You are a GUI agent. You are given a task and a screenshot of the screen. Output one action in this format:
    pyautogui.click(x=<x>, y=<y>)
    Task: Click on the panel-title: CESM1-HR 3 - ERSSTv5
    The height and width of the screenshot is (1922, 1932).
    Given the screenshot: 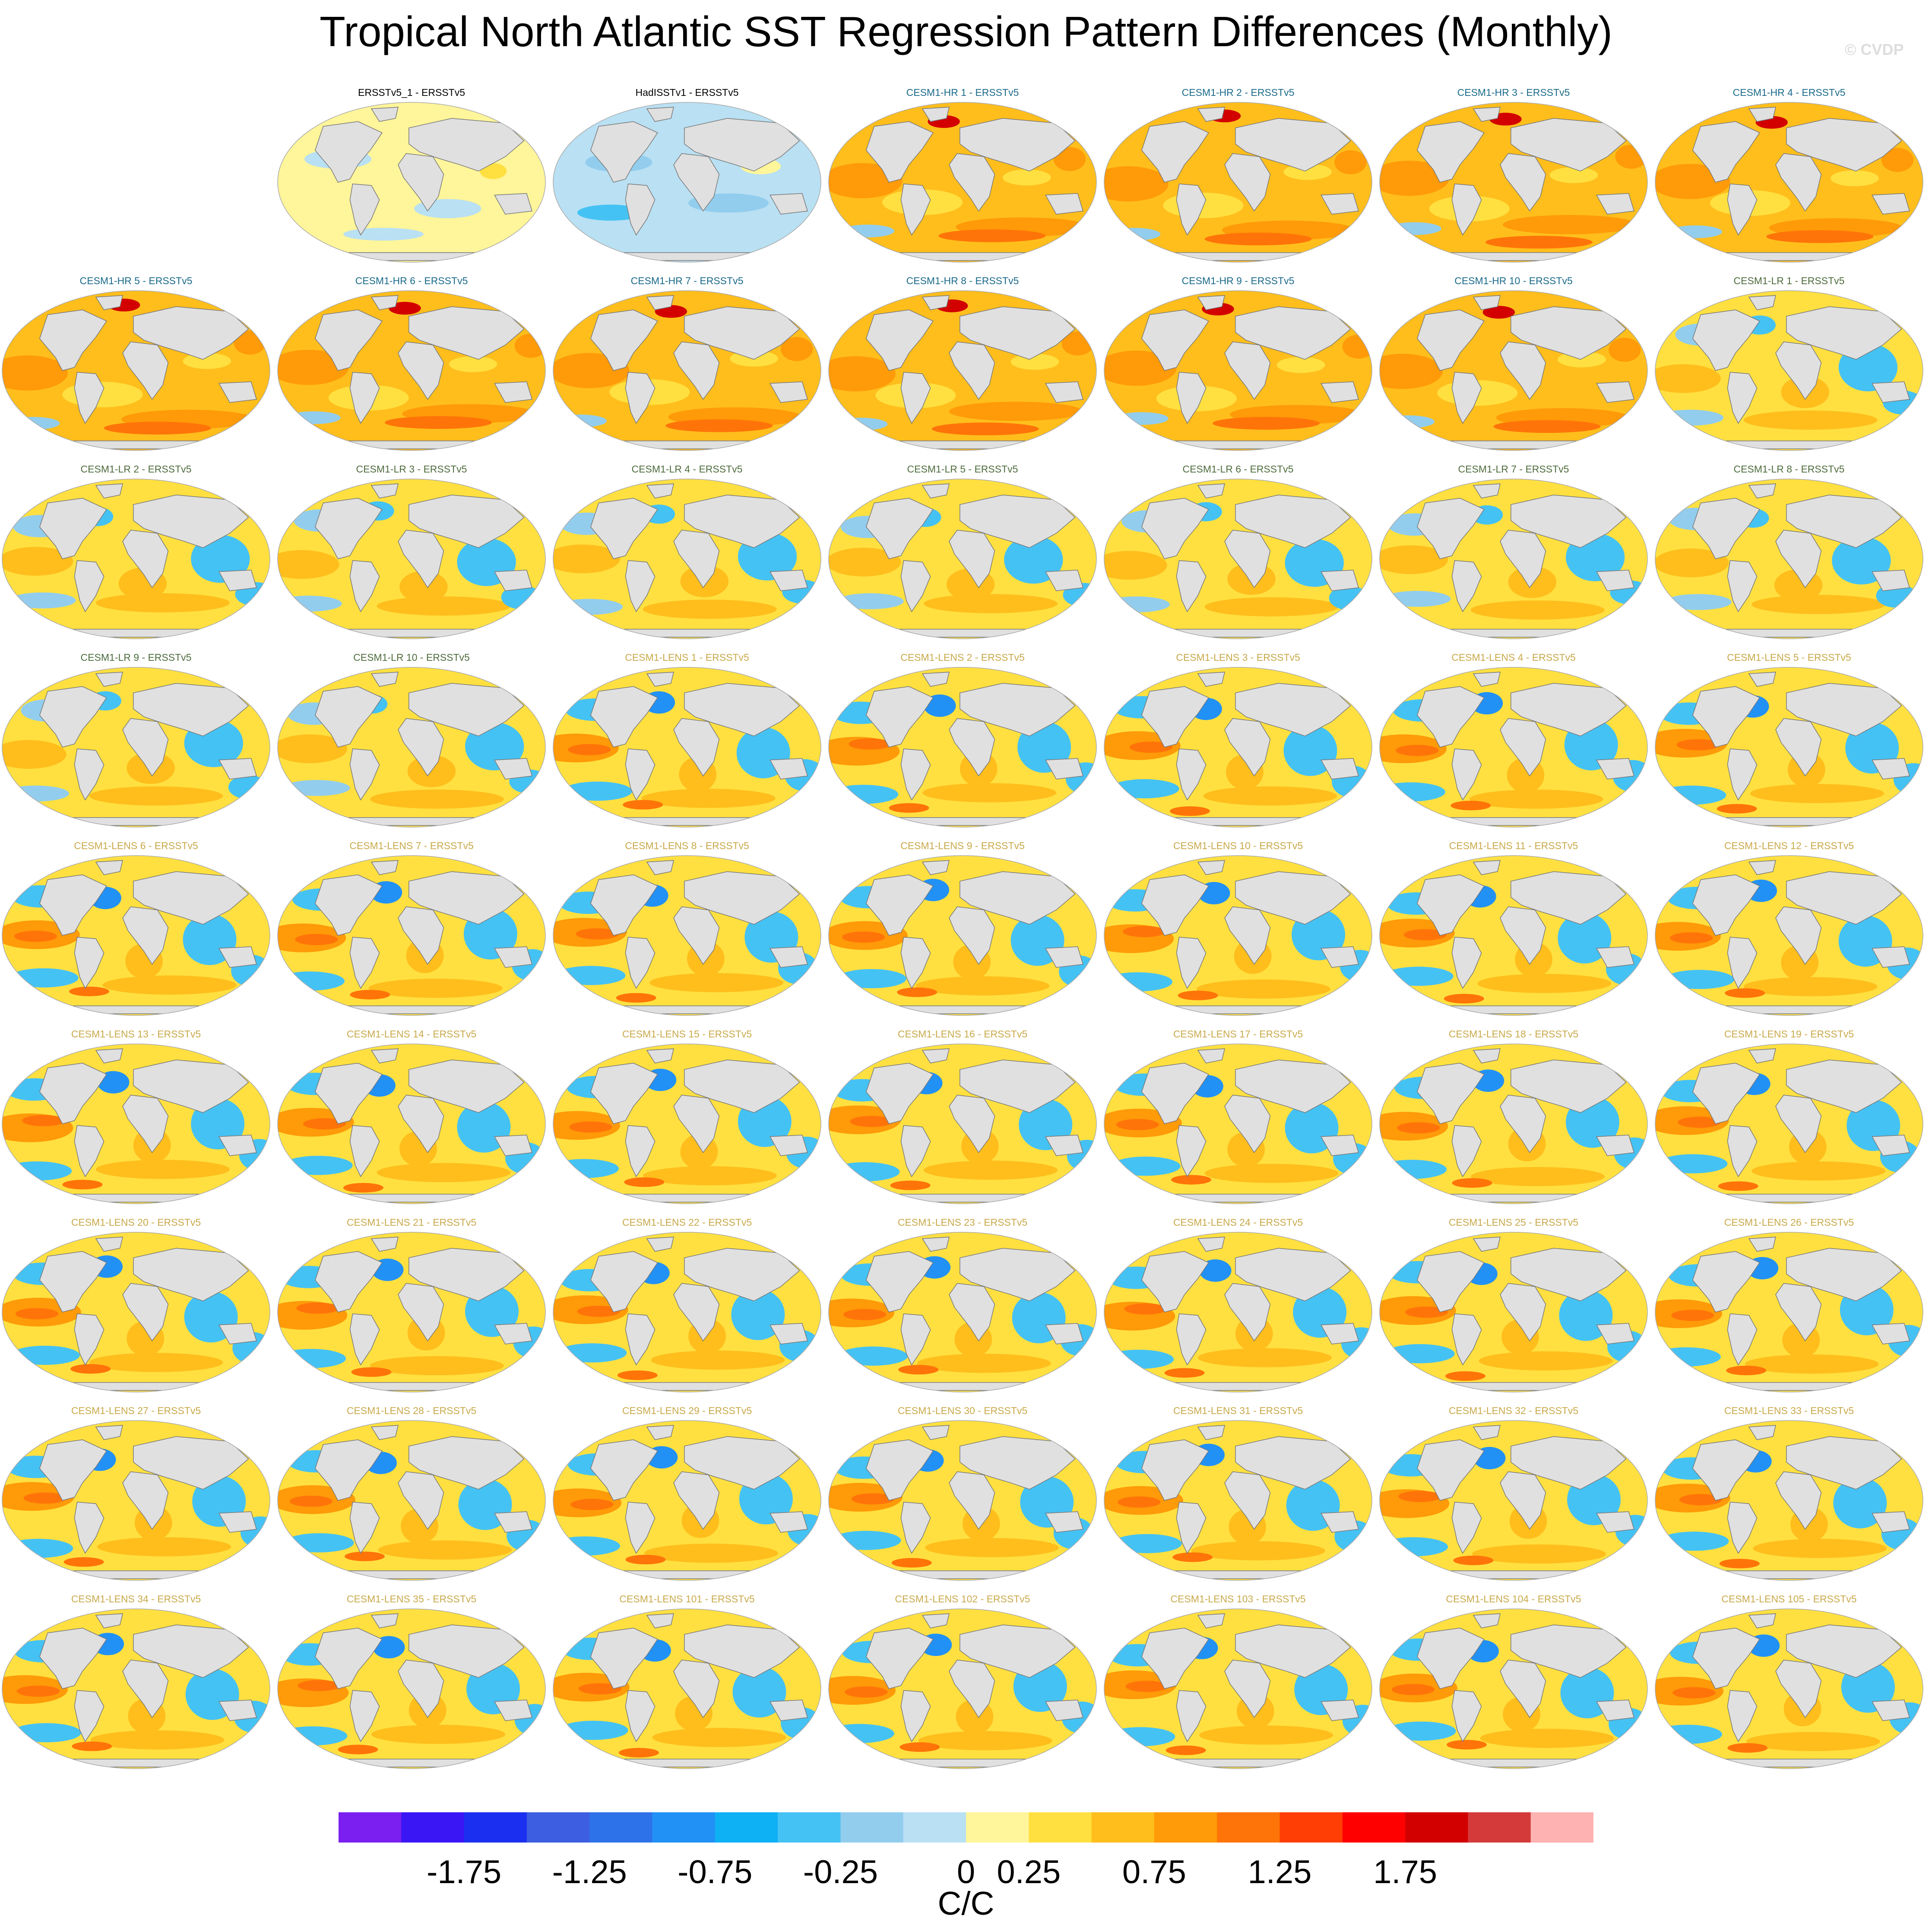 What is the action you would take?
    pyautogui.click(x=1514, y=92)
    